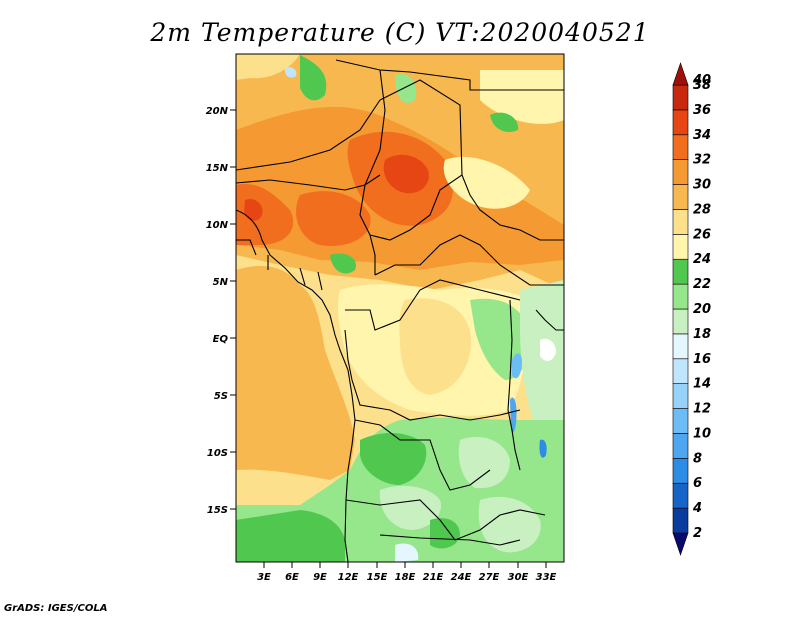 The image size is (800, 618). What do you see at coordinates (400, 32) in the screenshot?
I see `chart-title: 2m Temperature (C) VT:2020040521` at bounding box center [400, 32].